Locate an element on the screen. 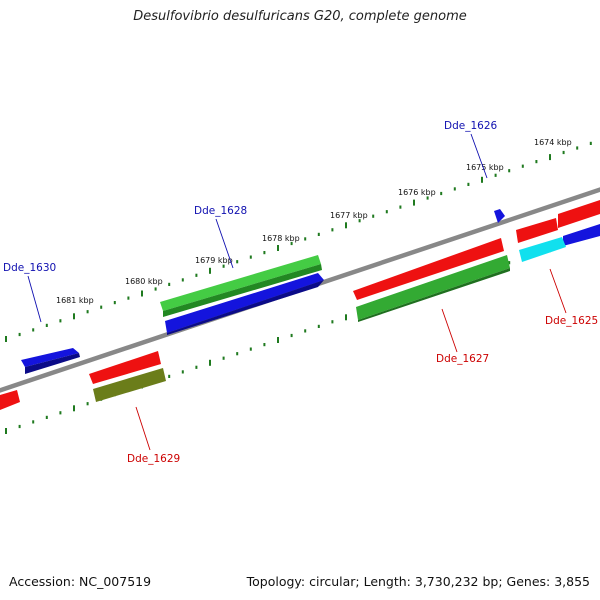 The height and width of the screenshot is (600, 600). kbp-label-1676: 1676 kbp is located at coordinates (417, 192).